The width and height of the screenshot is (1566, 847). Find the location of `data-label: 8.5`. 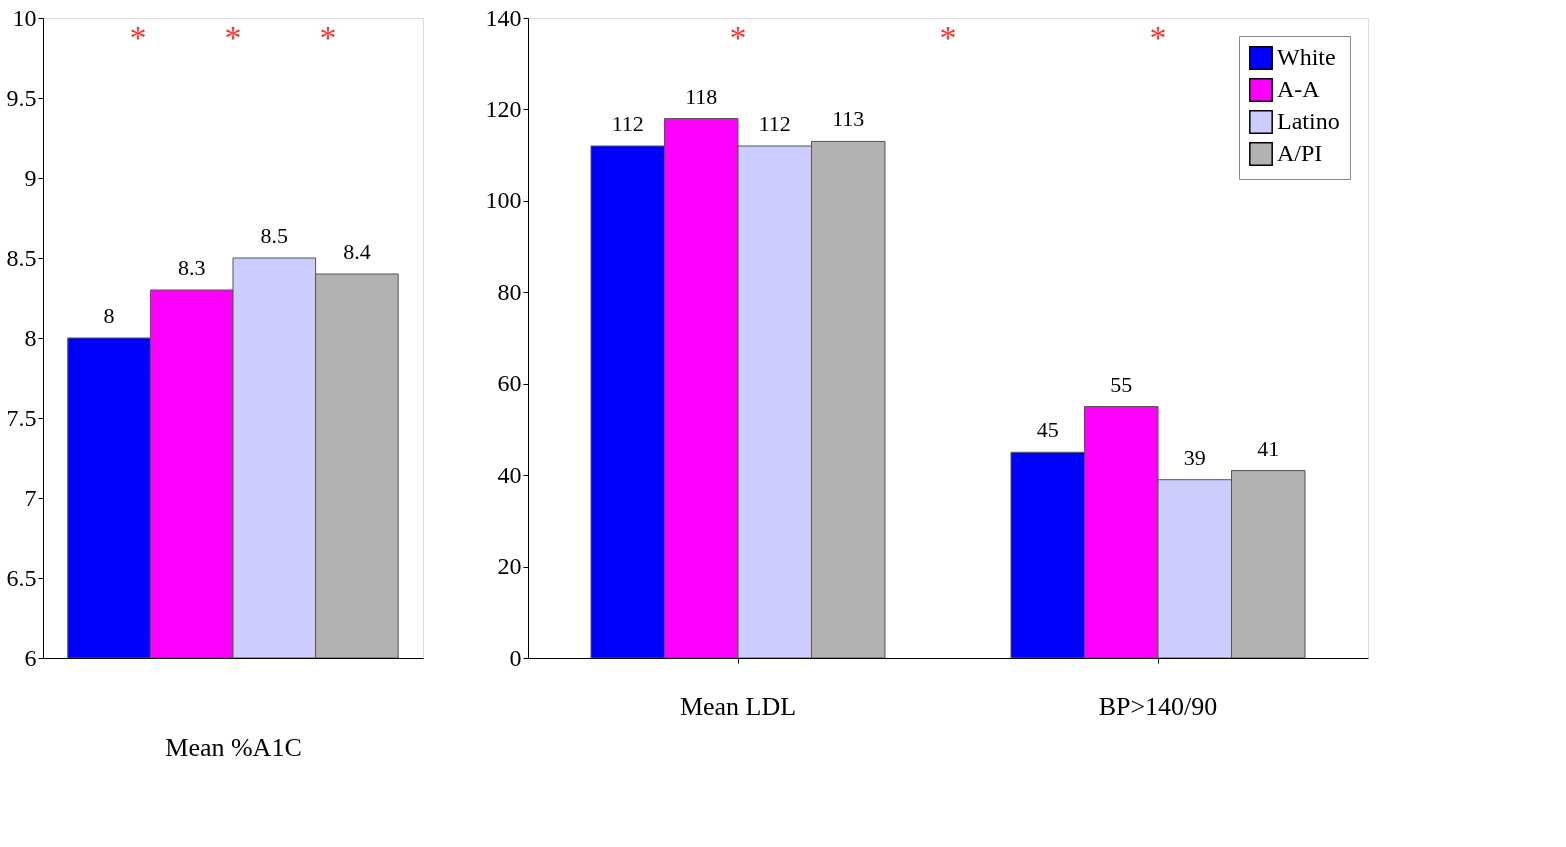

data-label: 8.5 is located at coordinates (274, 235).